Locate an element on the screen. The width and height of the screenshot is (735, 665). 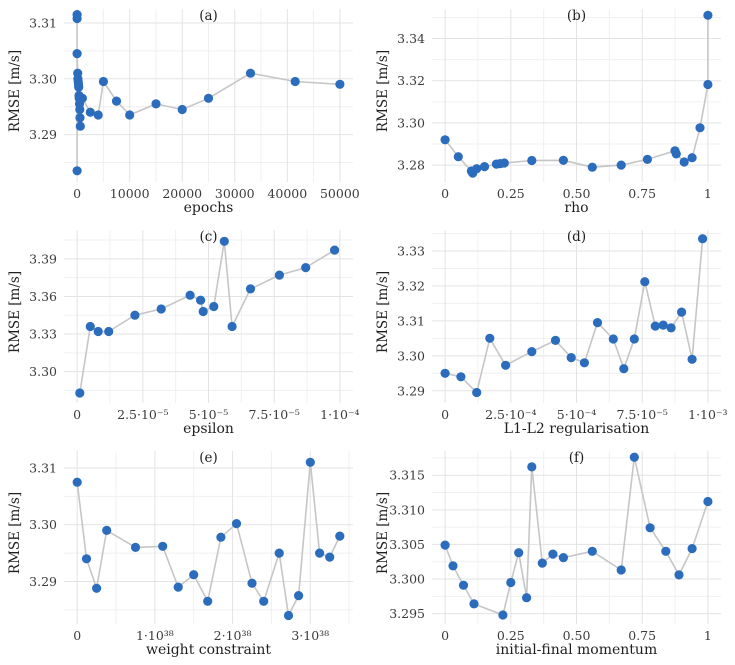
y-tick-label: 3.310 is located at coordinates (407, 509).